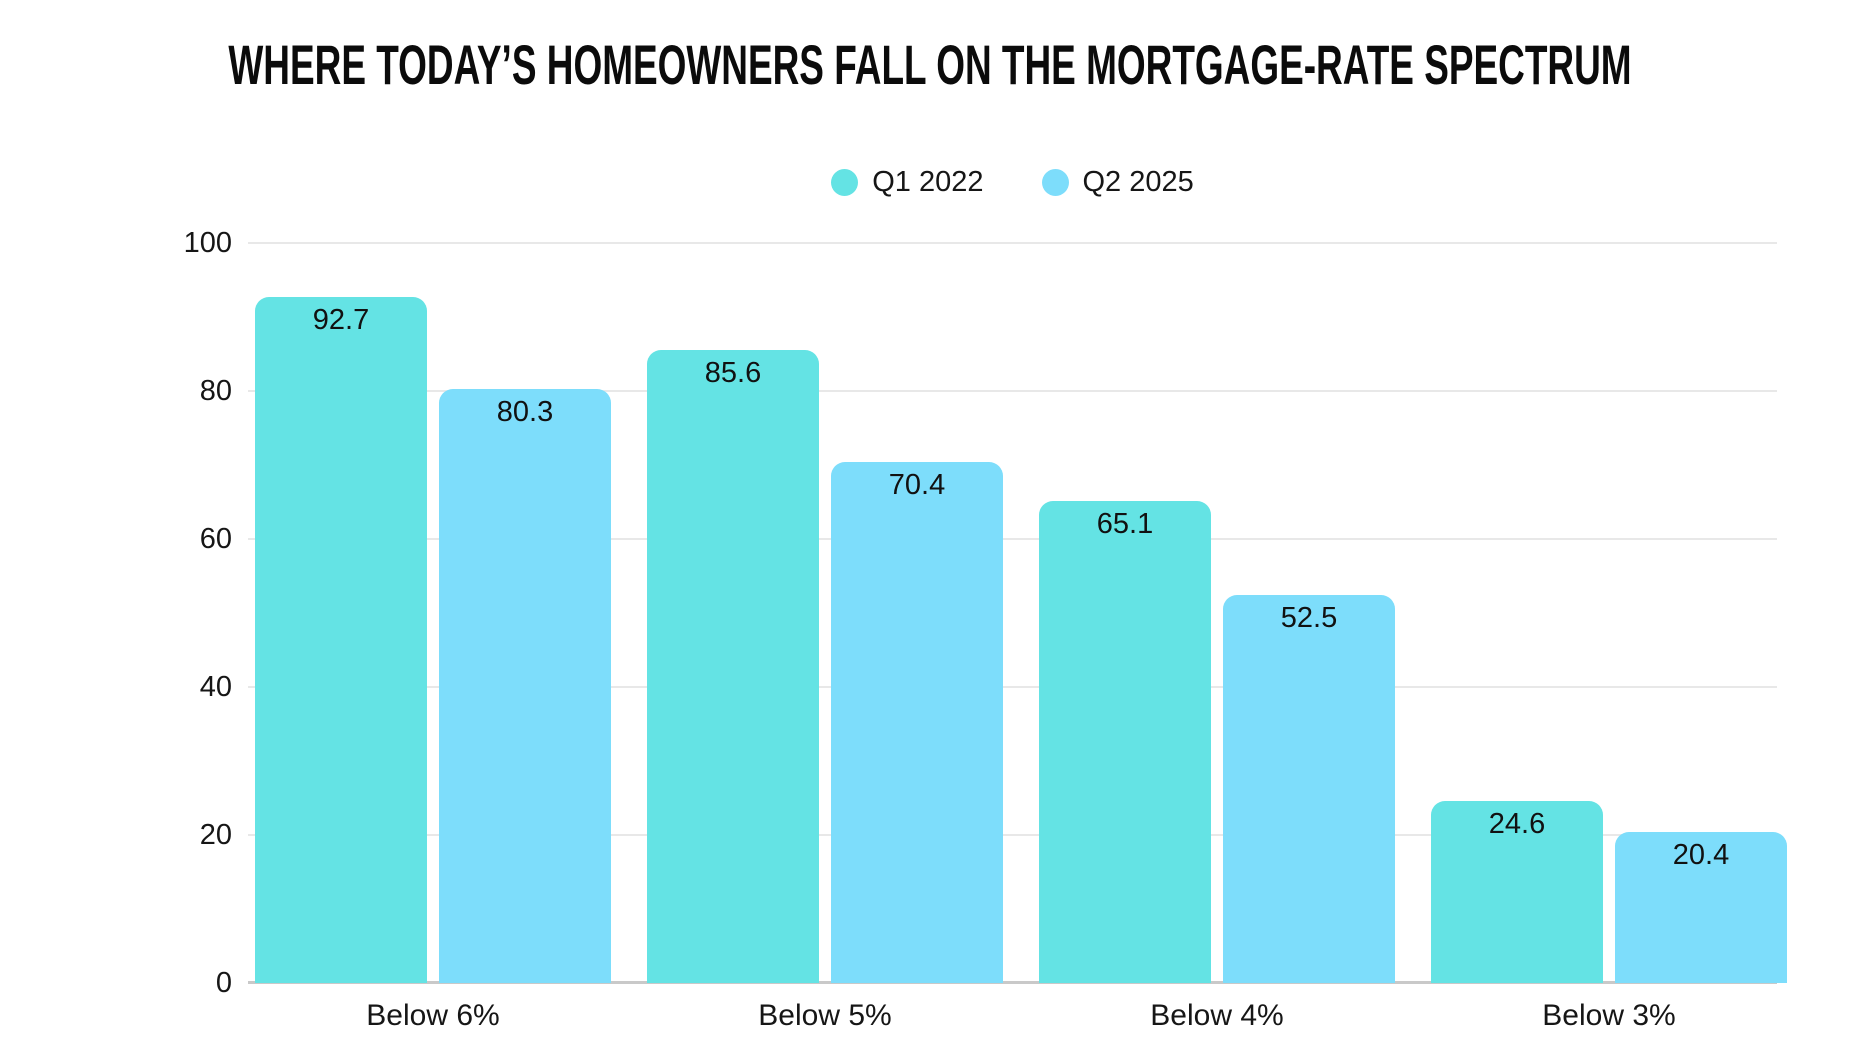 This screenshot has width=1860, height=1046. Describe the element at coordinates (928, 182) in the screenshot. I see `legend-label: Q1 2022` at that location.